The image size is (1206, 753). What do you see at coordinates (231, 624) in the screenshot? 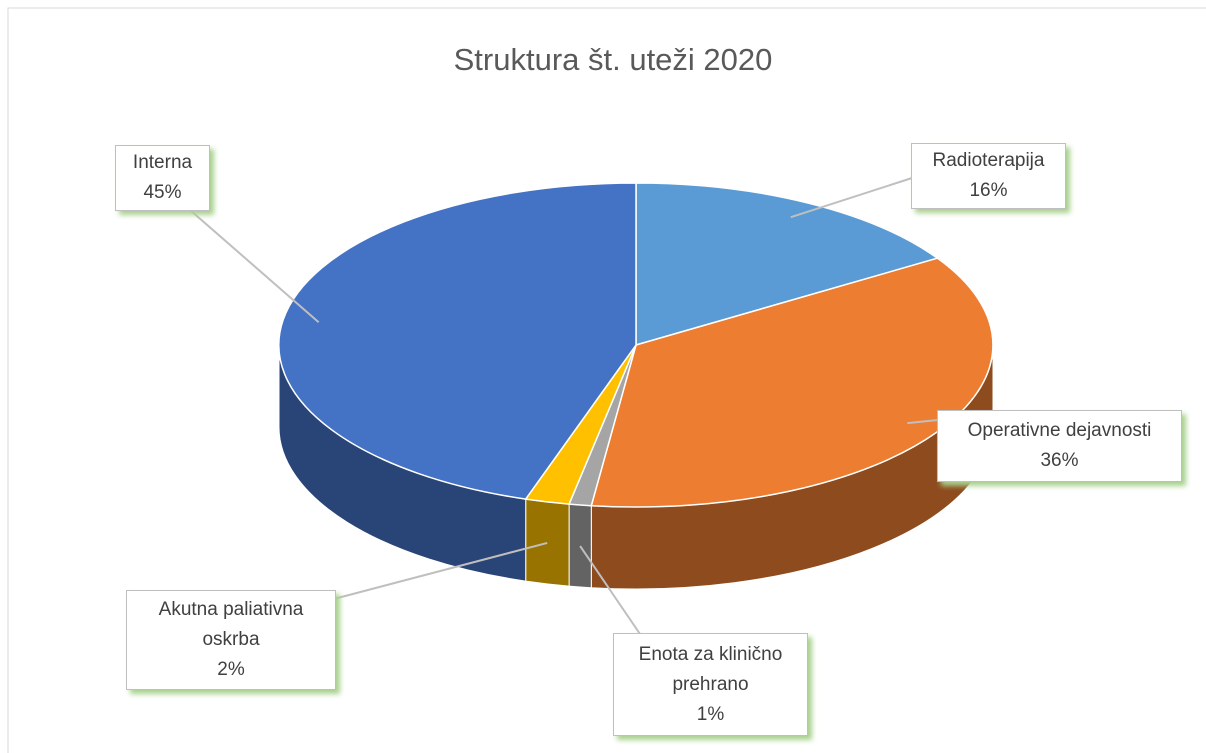
I see `label-name: Akutna paliativna oskrba` at bounding box center [231, 624].